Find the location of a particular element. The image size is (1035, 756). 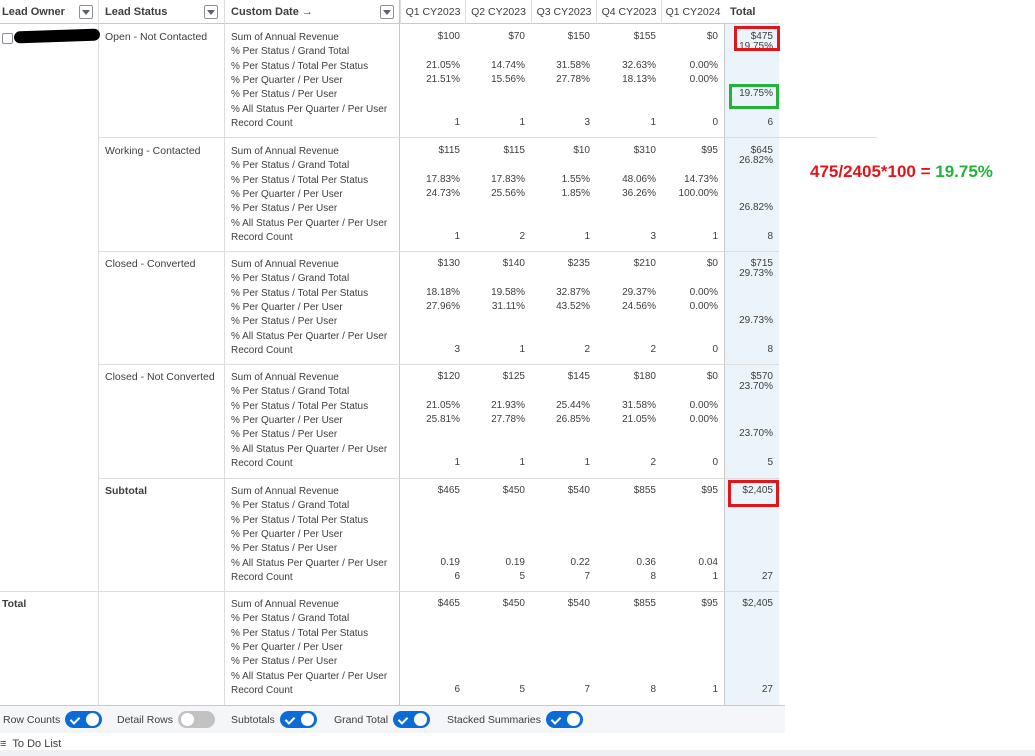

pct-quarter-user-value: 27.96% is located at coordinates (443, 306).